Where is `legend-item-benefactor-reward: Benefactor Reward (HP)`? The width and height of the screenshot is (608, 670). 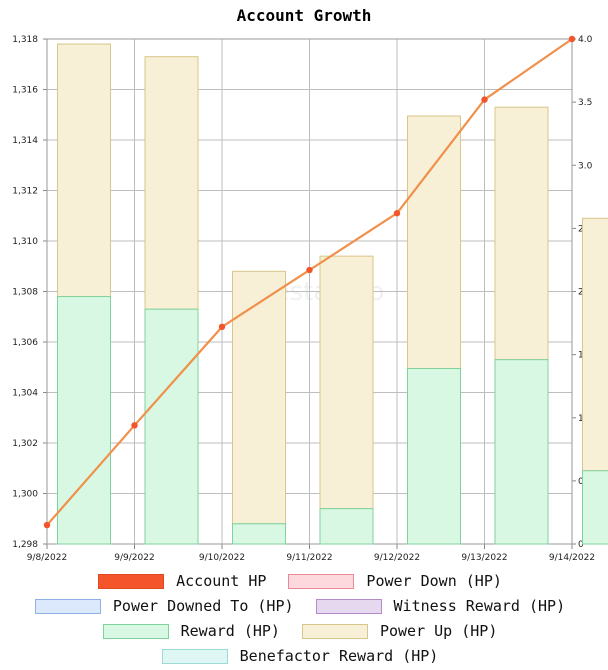 legend-item-benefactor-reward: Benefactor Reward (HP) is located at coordinates (304, 656).